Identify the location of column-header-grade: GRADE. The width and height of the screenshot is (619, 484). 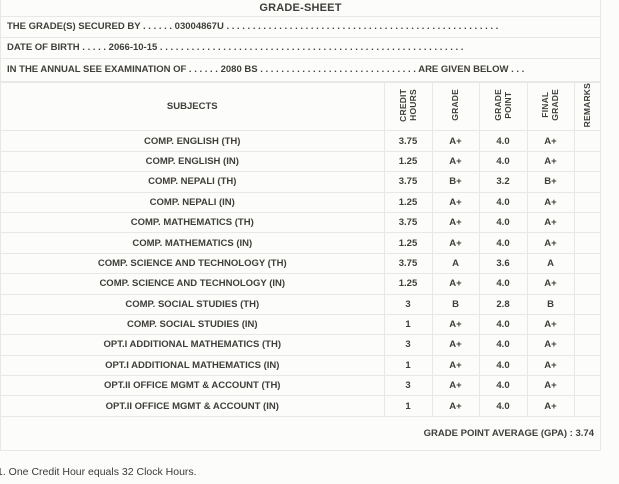
(455, 106).